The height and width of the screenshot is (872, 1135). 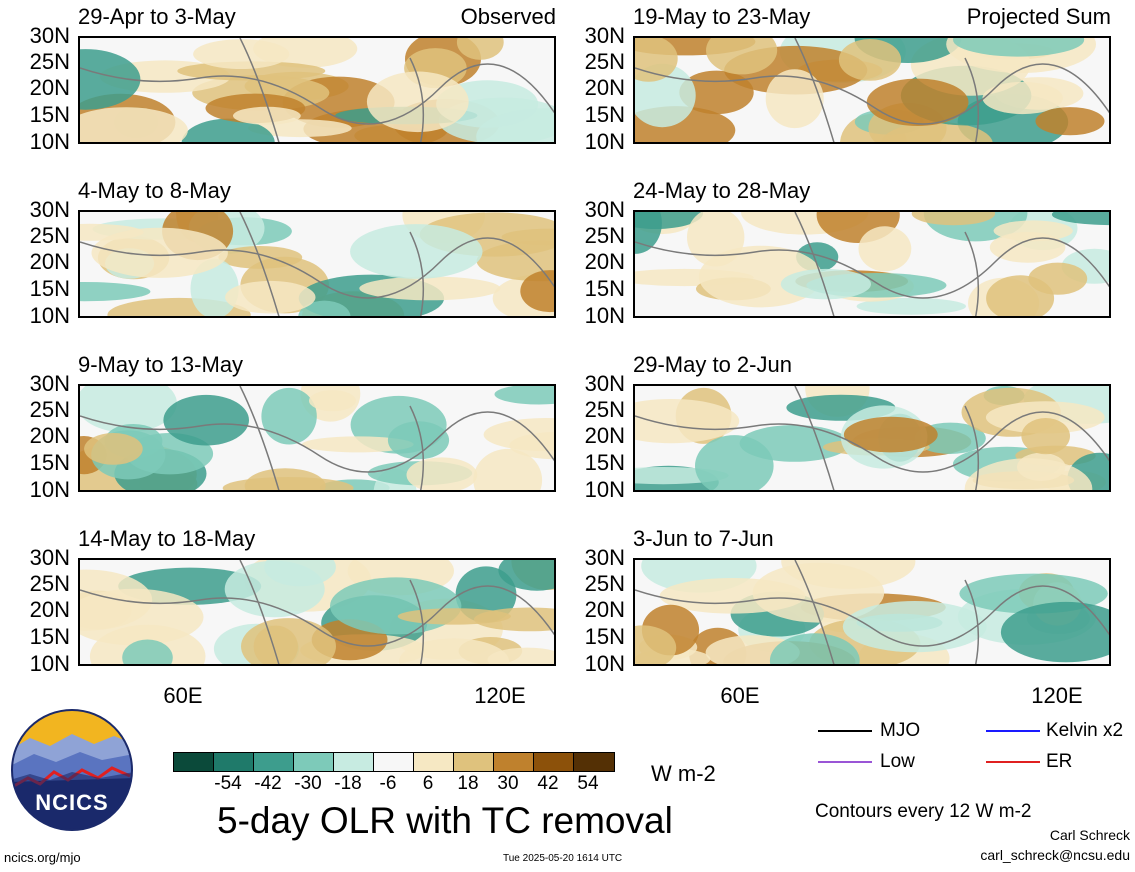 What do you see at coordinates (228, 783) in the screenshot?
I see `colorbar-tick-label: -54` at bounding box center [228, 783].